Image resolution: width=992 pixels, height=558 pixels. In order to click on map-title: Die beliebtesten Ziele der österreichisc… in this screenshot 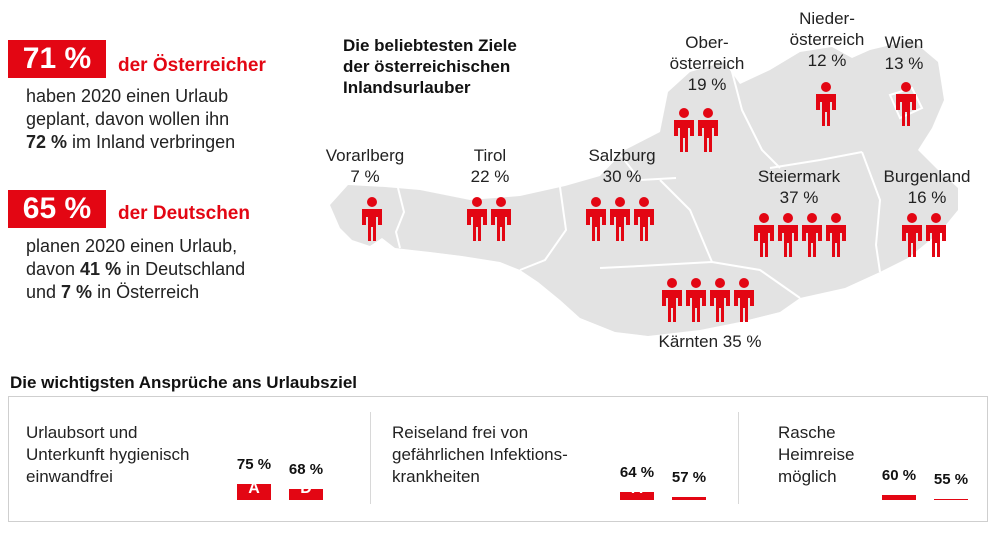, I will do `click(430, 66)`.